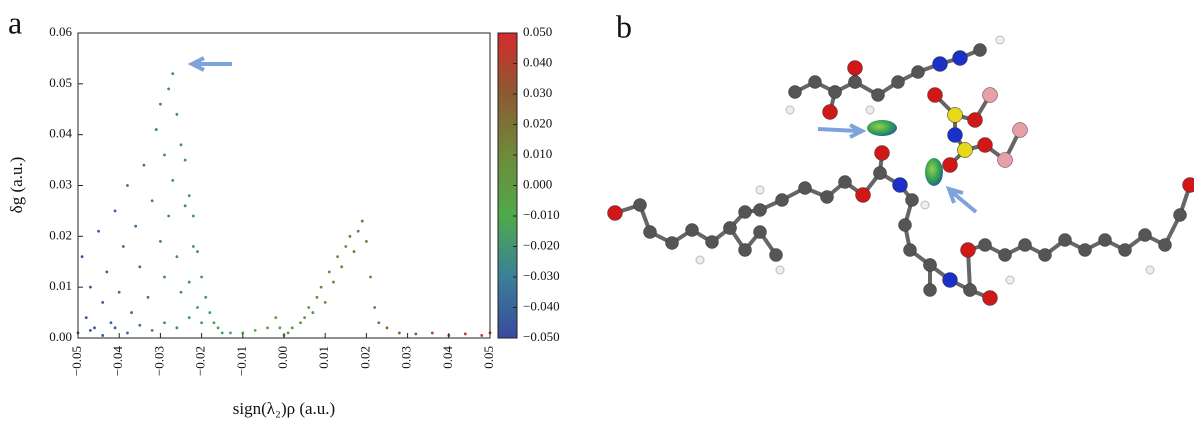 This screenshot has width=1194, height=427. I want to click on colorbar-tick-label: 0.050, so click(537, 31).